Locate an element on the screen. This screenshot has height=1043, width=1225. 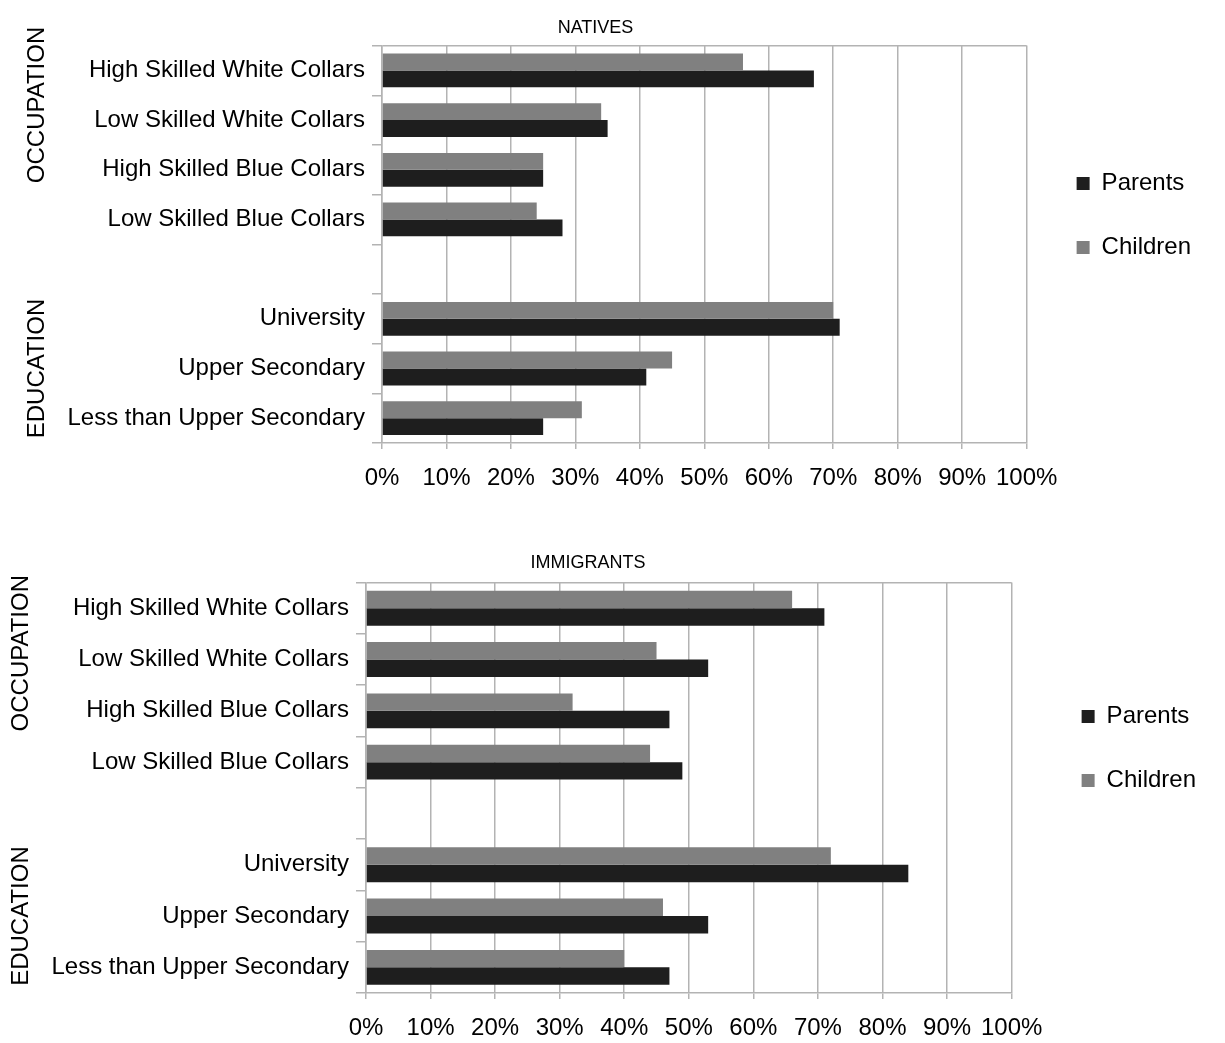
chart-title: NATIVES is located at coordinates (595, 26).